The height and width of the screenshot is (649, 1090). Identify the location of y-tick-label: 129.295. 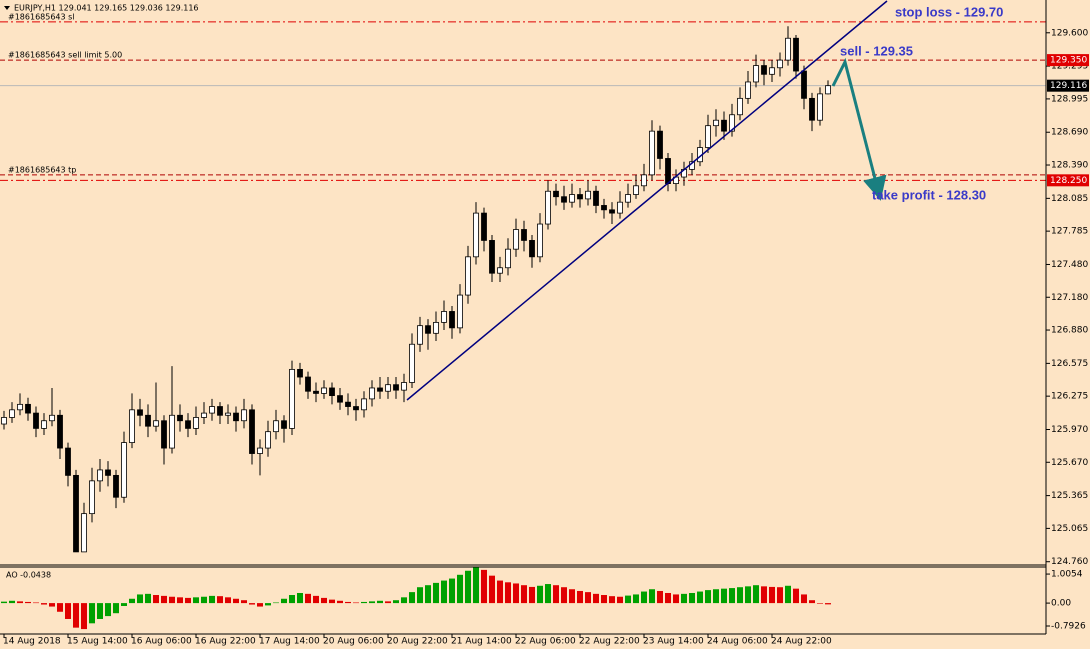
(1069, 67).